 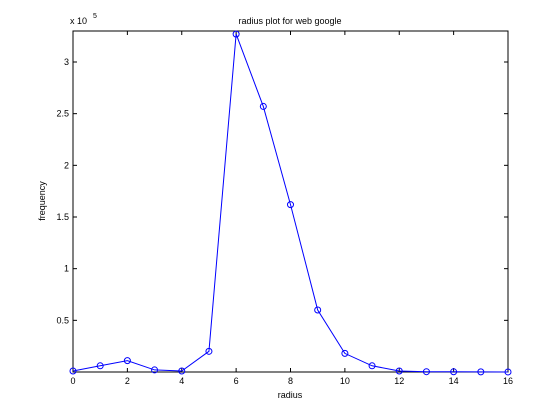 I want to click on y-tick-label: 3, so click(x=66, y=62).